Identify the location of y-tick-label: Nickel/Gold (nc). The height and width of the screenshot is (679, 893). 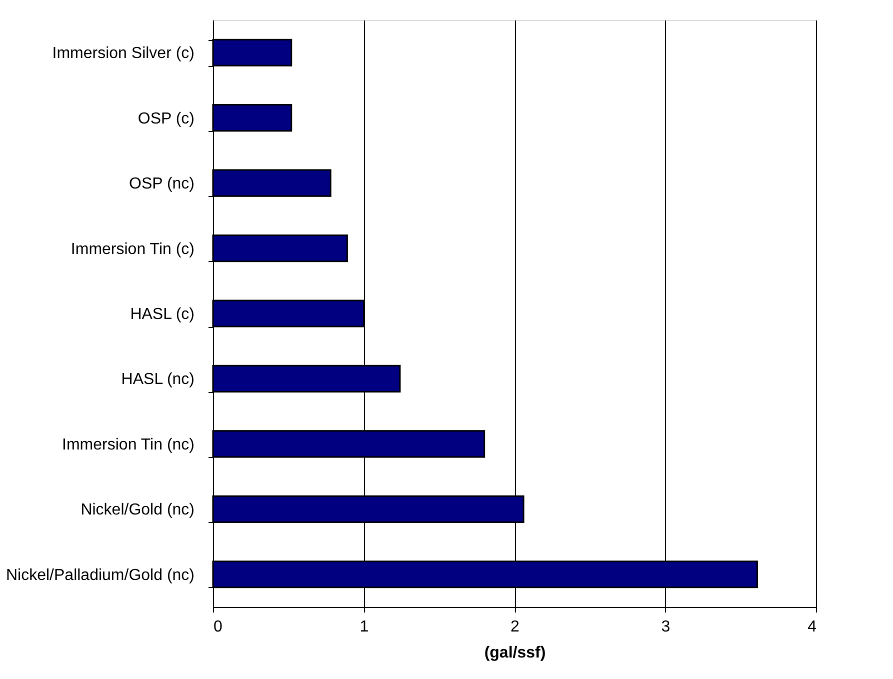
(137, 510).